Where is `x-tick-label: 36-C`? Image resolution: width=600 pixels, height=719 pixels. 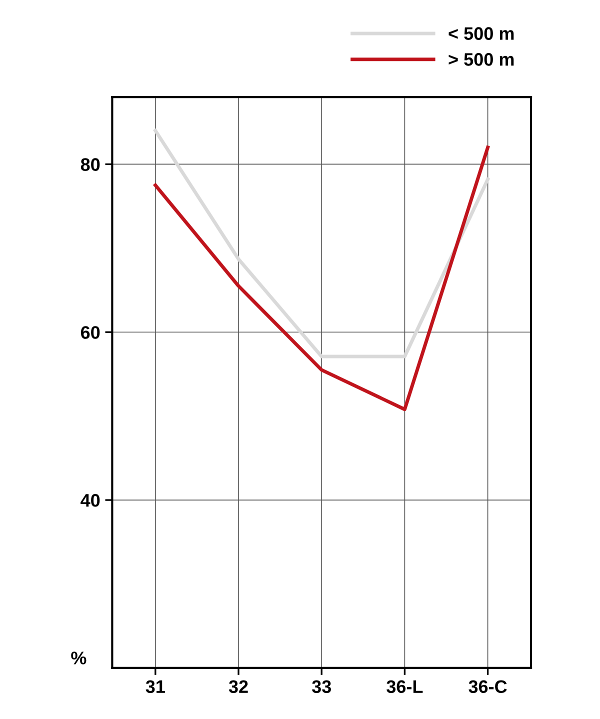 x-tick-label: 36-C is located at coordinates (487, 687).